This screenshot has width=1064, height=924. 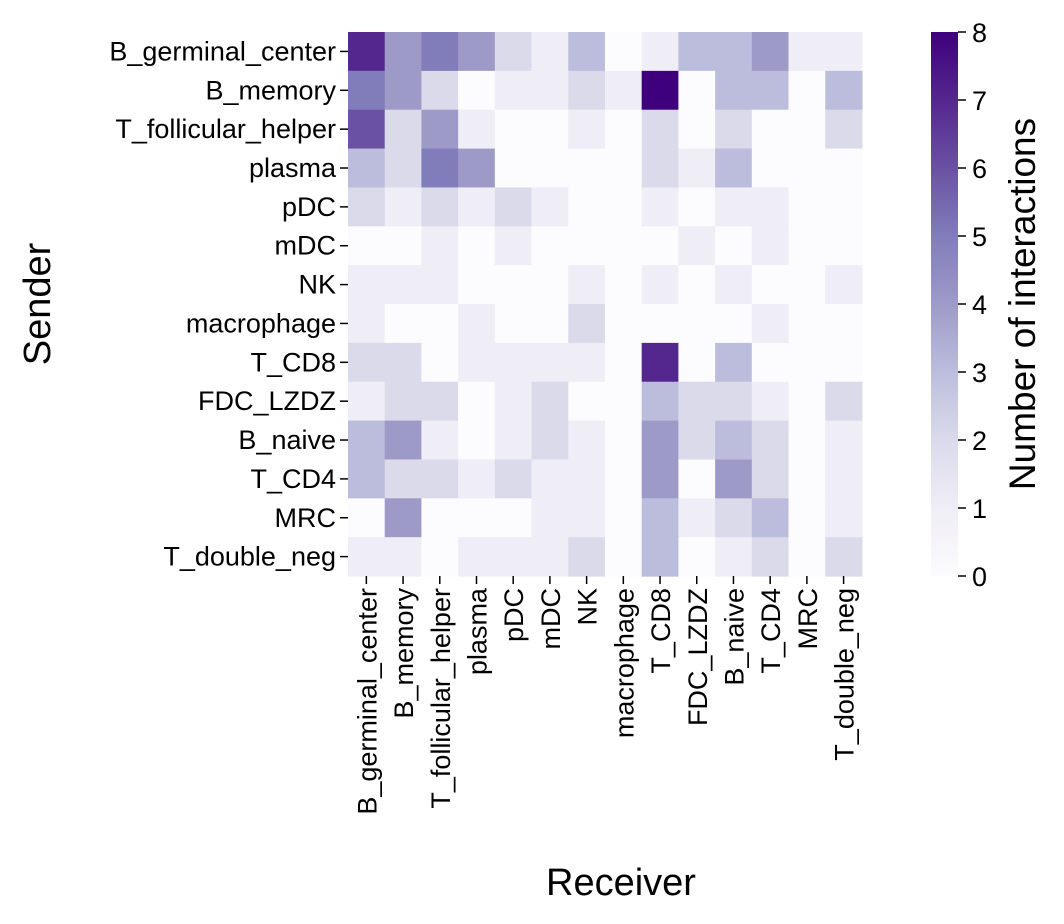 What do you see at coordinates (588, 607) in the screenshot?
I see `x-tick-label: NK` at bounding box center [588, 607].